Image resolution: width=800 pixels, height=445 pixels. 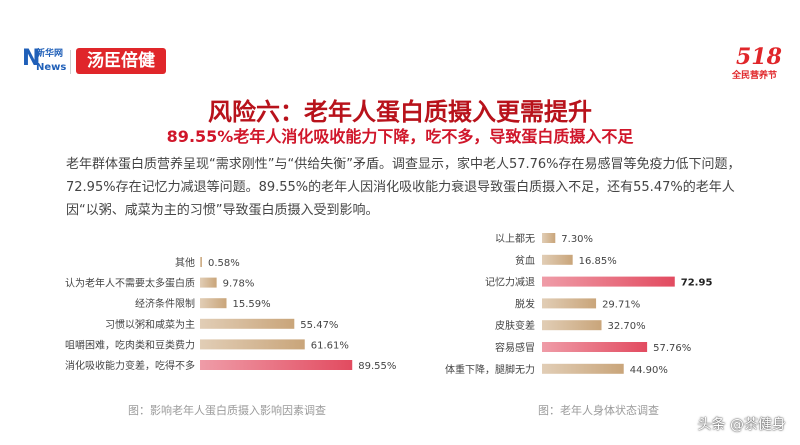 I want to click on logo-divider, so click(x=70, y=62).